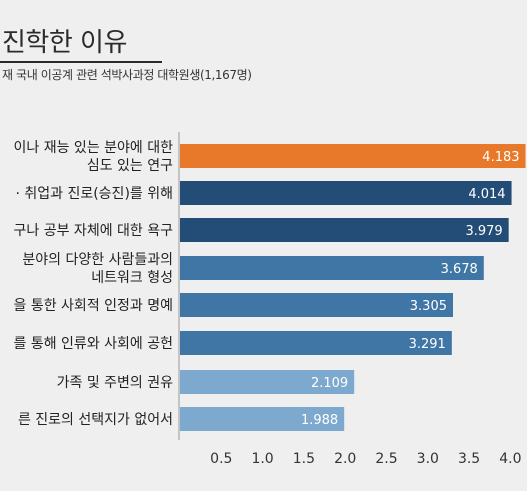  Describe the element at coordinates (345, 459) in the screenshot. I see `x-tick-label-2.0: 2.0` at that location.